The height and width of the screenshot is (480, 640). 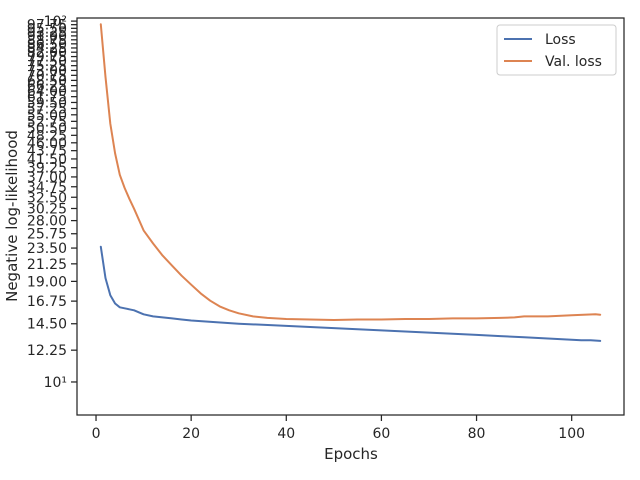 I want to click on y-tick-label: 93.25, so click(x=47, y=33).